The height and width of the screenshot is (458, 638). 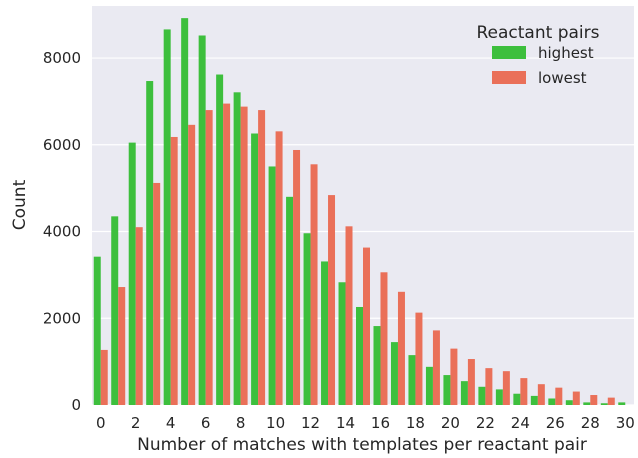 What do you see at coordinates (136, 423) in the screenshot?
I see `x-tick-label: 2` at bounding box center [136, 423].